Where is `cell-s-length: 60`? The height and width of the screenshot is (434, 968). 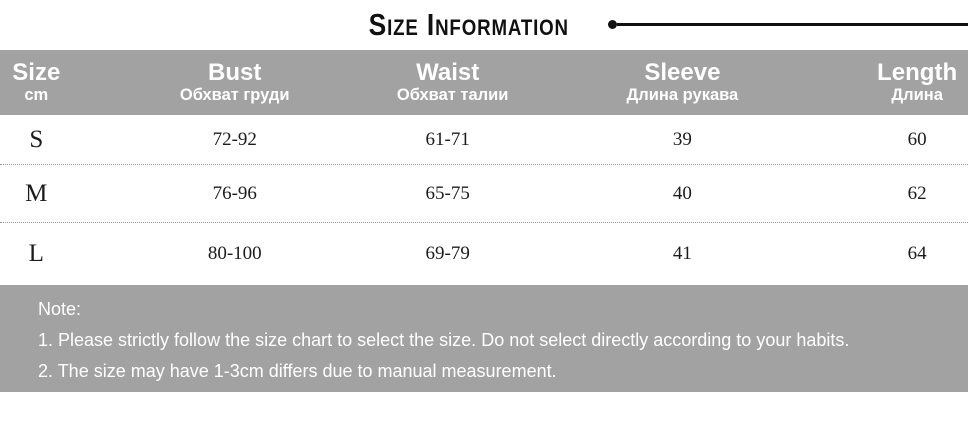
cell-s-length: 60 is located at coordinates (917, 139).